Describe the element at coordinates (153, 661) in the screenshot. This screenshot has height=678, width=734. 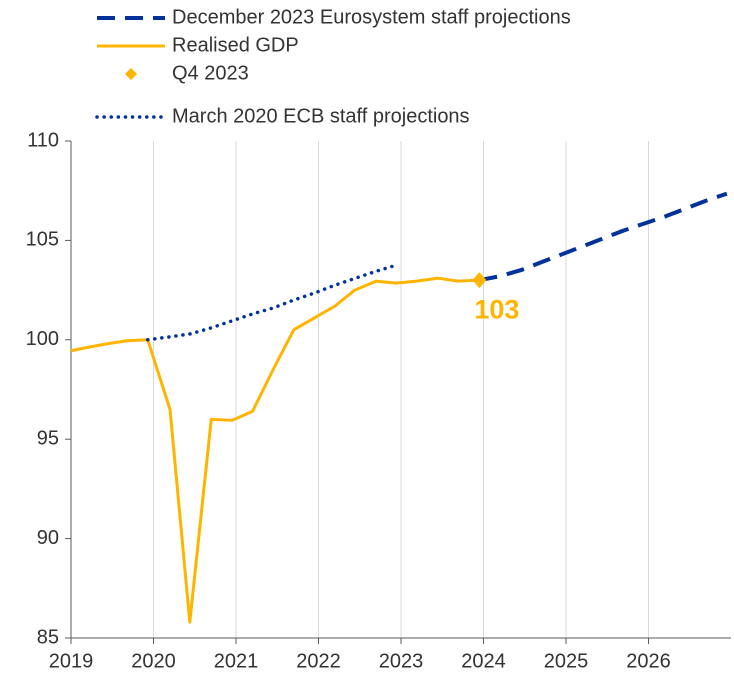
I see `x-tick-label: 2020` at that location.